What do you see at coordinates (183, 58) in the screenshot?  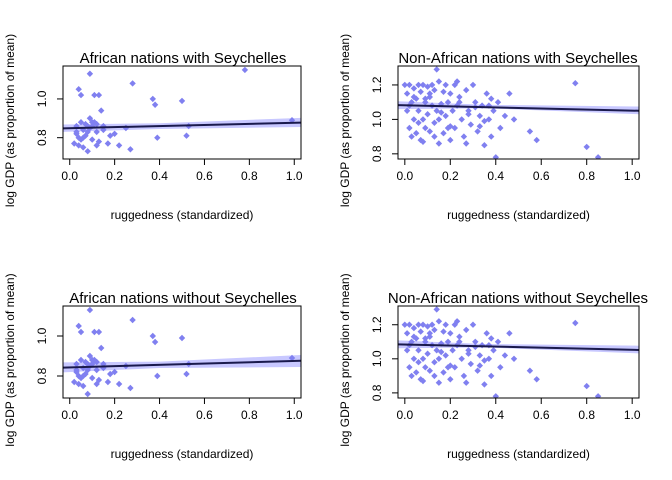 I see `chart-title: African nations with Seychelles` at bounding box center [183, 58].